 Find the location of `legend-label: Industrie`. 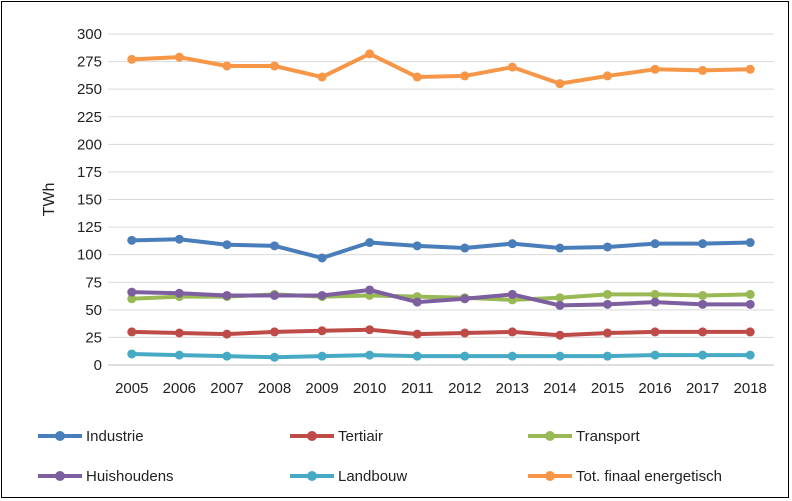

legend-label: Industrie is located at coordinates (115, 436).